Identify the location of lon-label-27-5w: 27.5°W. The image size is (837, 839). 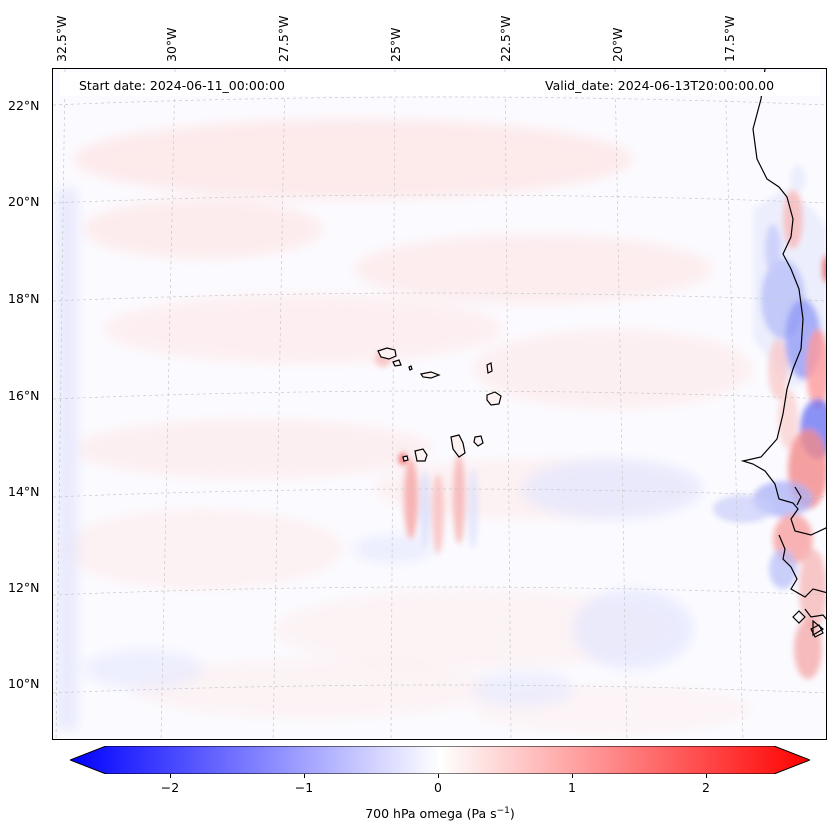
(283, 38).